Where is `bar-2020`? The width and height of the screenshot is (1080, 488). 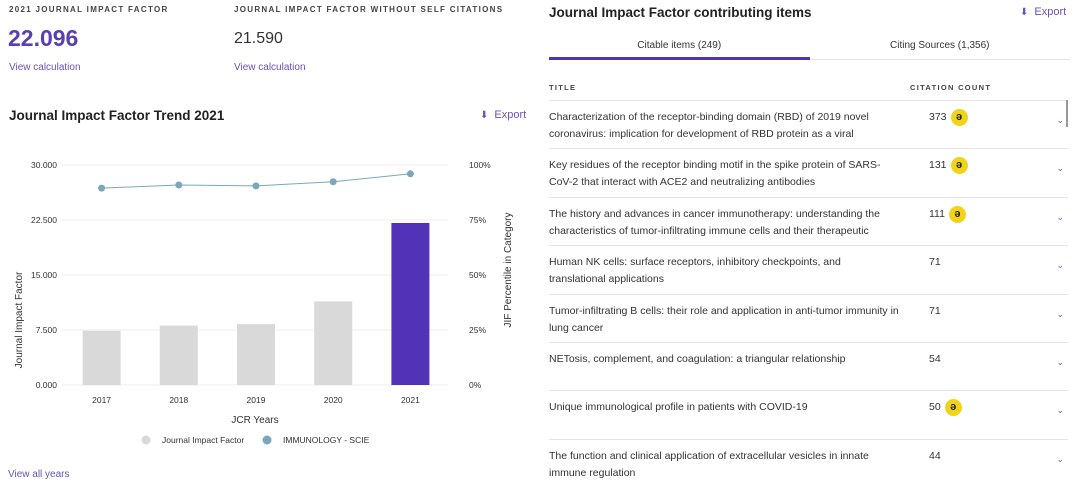
bar-2020 is located at coordinates (333, 343).